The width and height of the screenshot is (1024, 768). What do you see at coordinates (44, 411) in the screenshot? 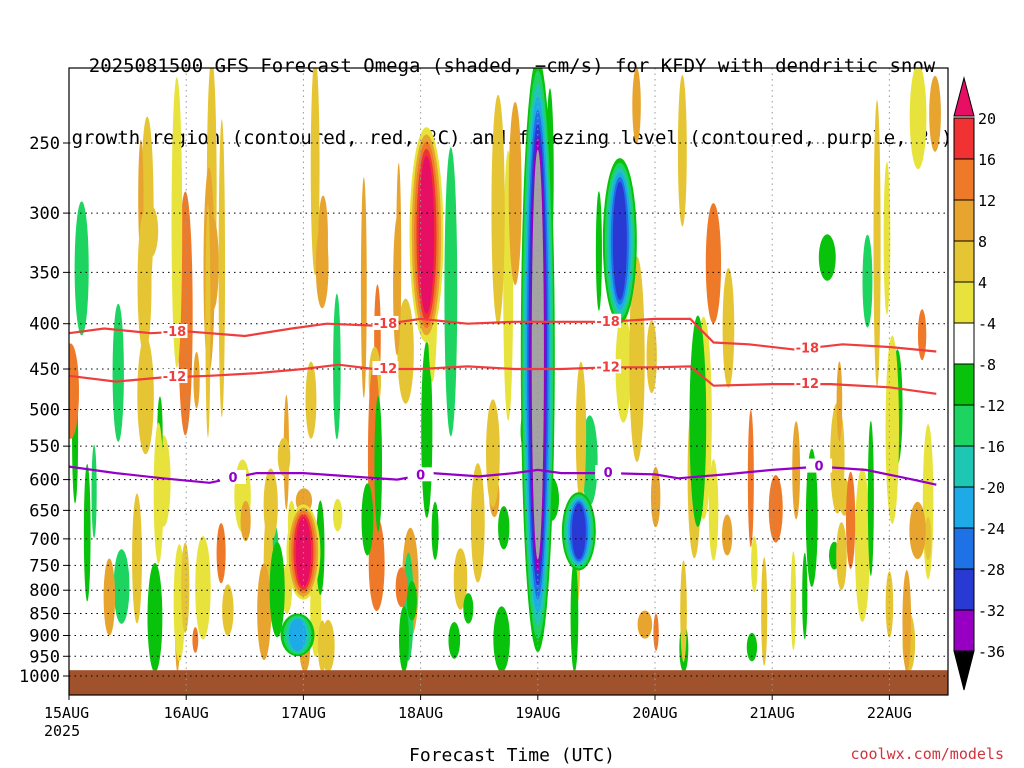
I see `y-tick-label: 500` at bounding box center [44, 411].